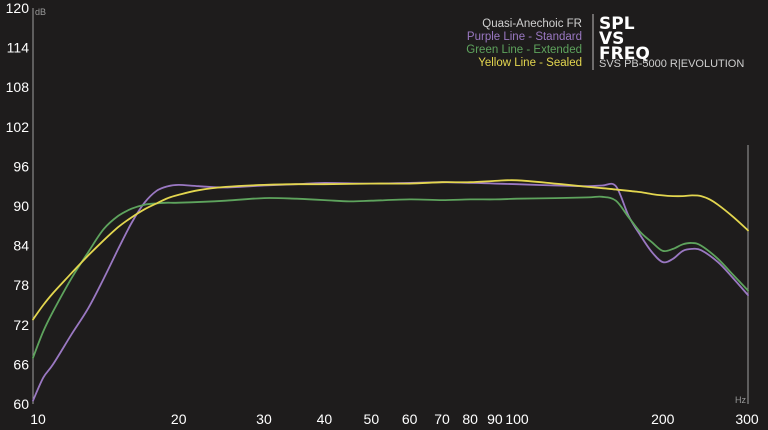 The width and height of the screenshot is (768, 430). I want to click on x-tick-label: 30, so click(264, 419).